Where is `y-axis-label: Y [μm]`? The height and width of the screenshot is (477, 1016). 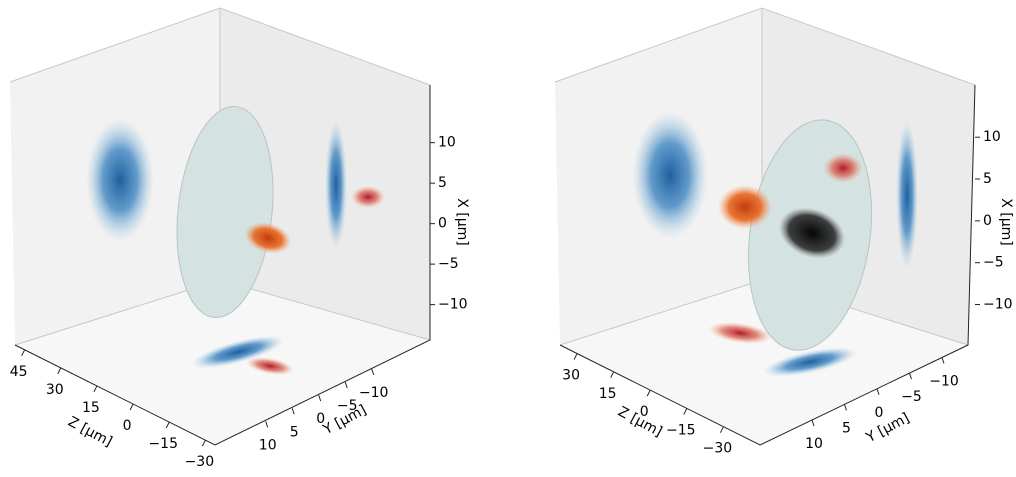 y-axis-label: Y [μm] is located at coordinates (887, 428).